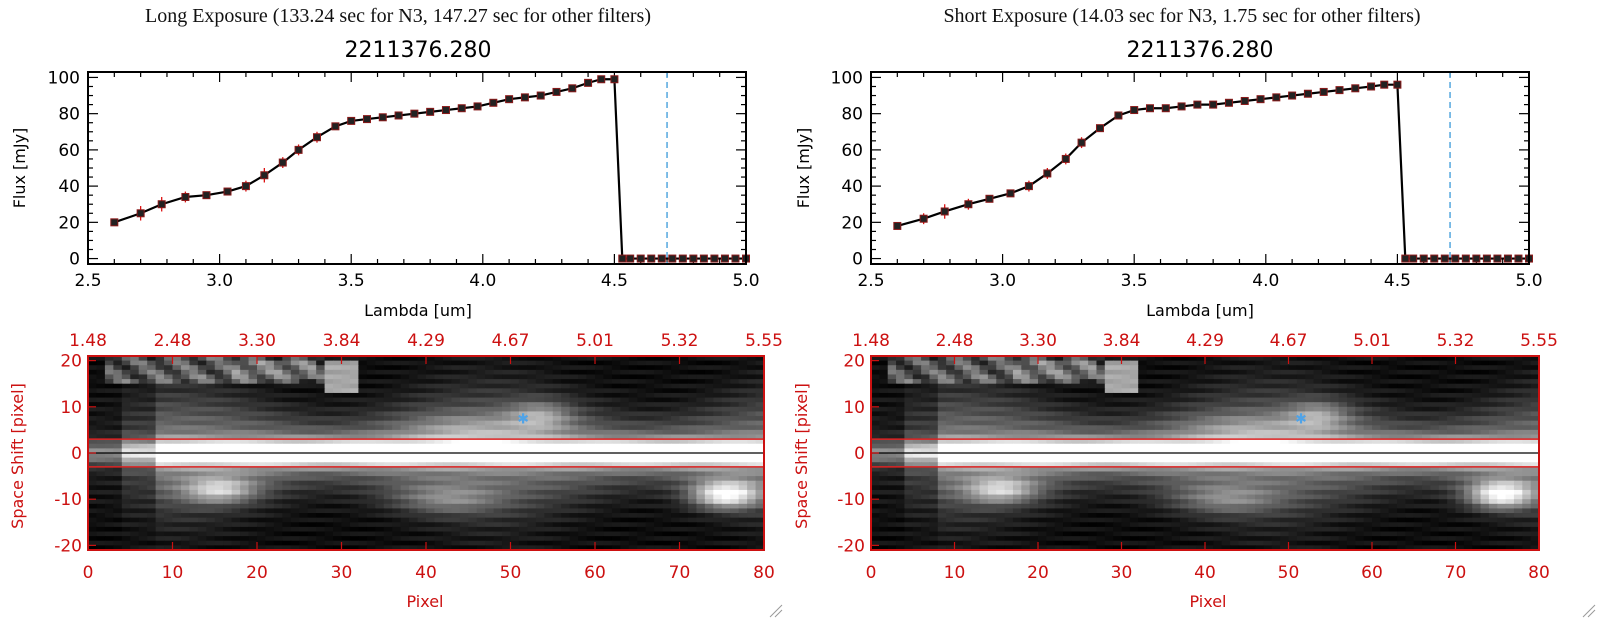 The image size is (1600, 630). Describe the element at coordinates (764, 573) in the screenshot. I see `x-tick-label: 80` at that location.